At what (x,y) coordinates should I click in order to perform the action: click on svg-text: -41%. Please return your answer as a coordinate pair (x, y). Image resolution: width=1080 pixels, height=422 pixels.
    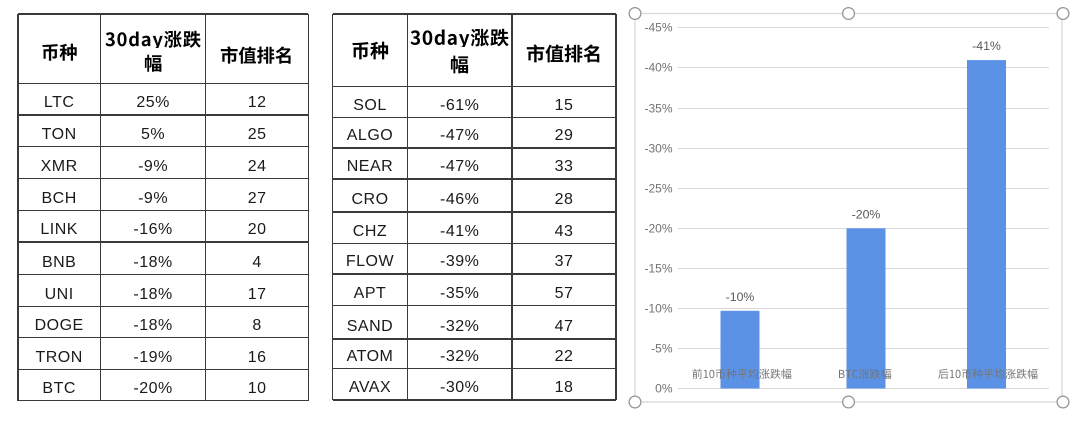
    Looking at the image, I should click on (986, 46).